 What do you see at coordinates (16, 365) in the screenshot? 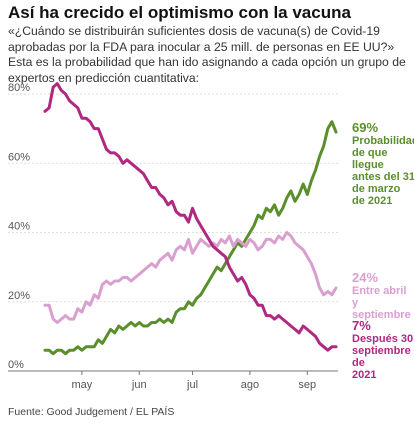
I see `y-tick-label: 0%` at bounding box center [16, 365].